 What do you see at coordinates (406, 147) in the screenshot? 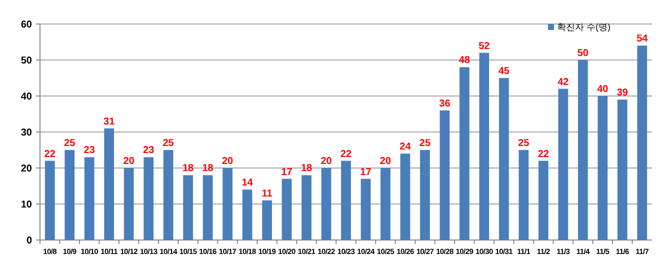
I see `data-label: 24` at bounding box center [406, 147].